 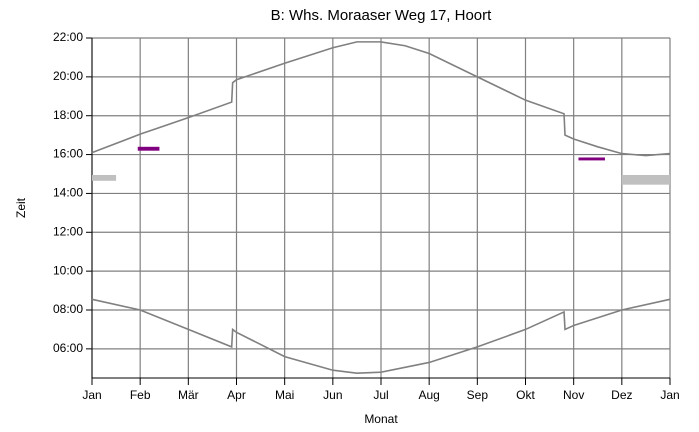 I want to click on line, so click(x=381, y=336).